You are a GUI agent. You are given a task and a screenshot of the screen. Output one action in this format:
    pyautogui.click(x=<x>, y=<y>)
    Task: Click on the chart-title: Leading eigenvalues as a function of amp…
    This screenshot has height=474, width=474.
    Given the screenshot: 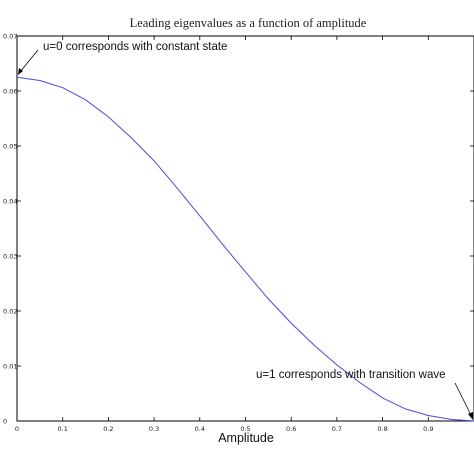 What is the action you would take?
    pyautogui.click(x=248, y=23)
    